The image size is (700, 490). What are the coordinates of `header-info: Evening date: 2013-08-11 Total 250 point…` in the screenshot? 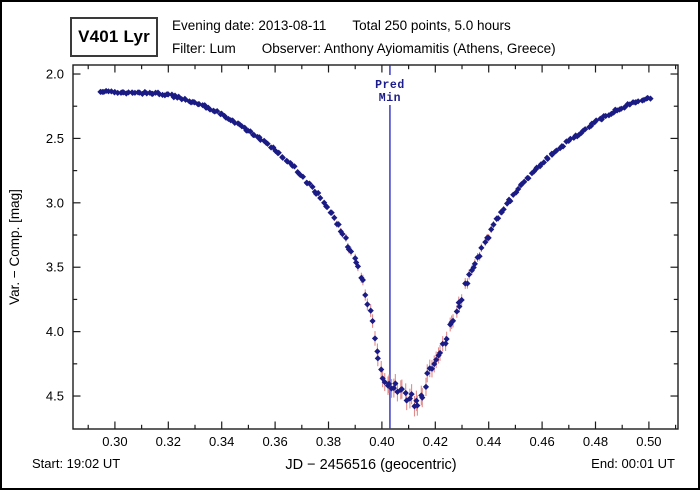 It's located at (364, 37).